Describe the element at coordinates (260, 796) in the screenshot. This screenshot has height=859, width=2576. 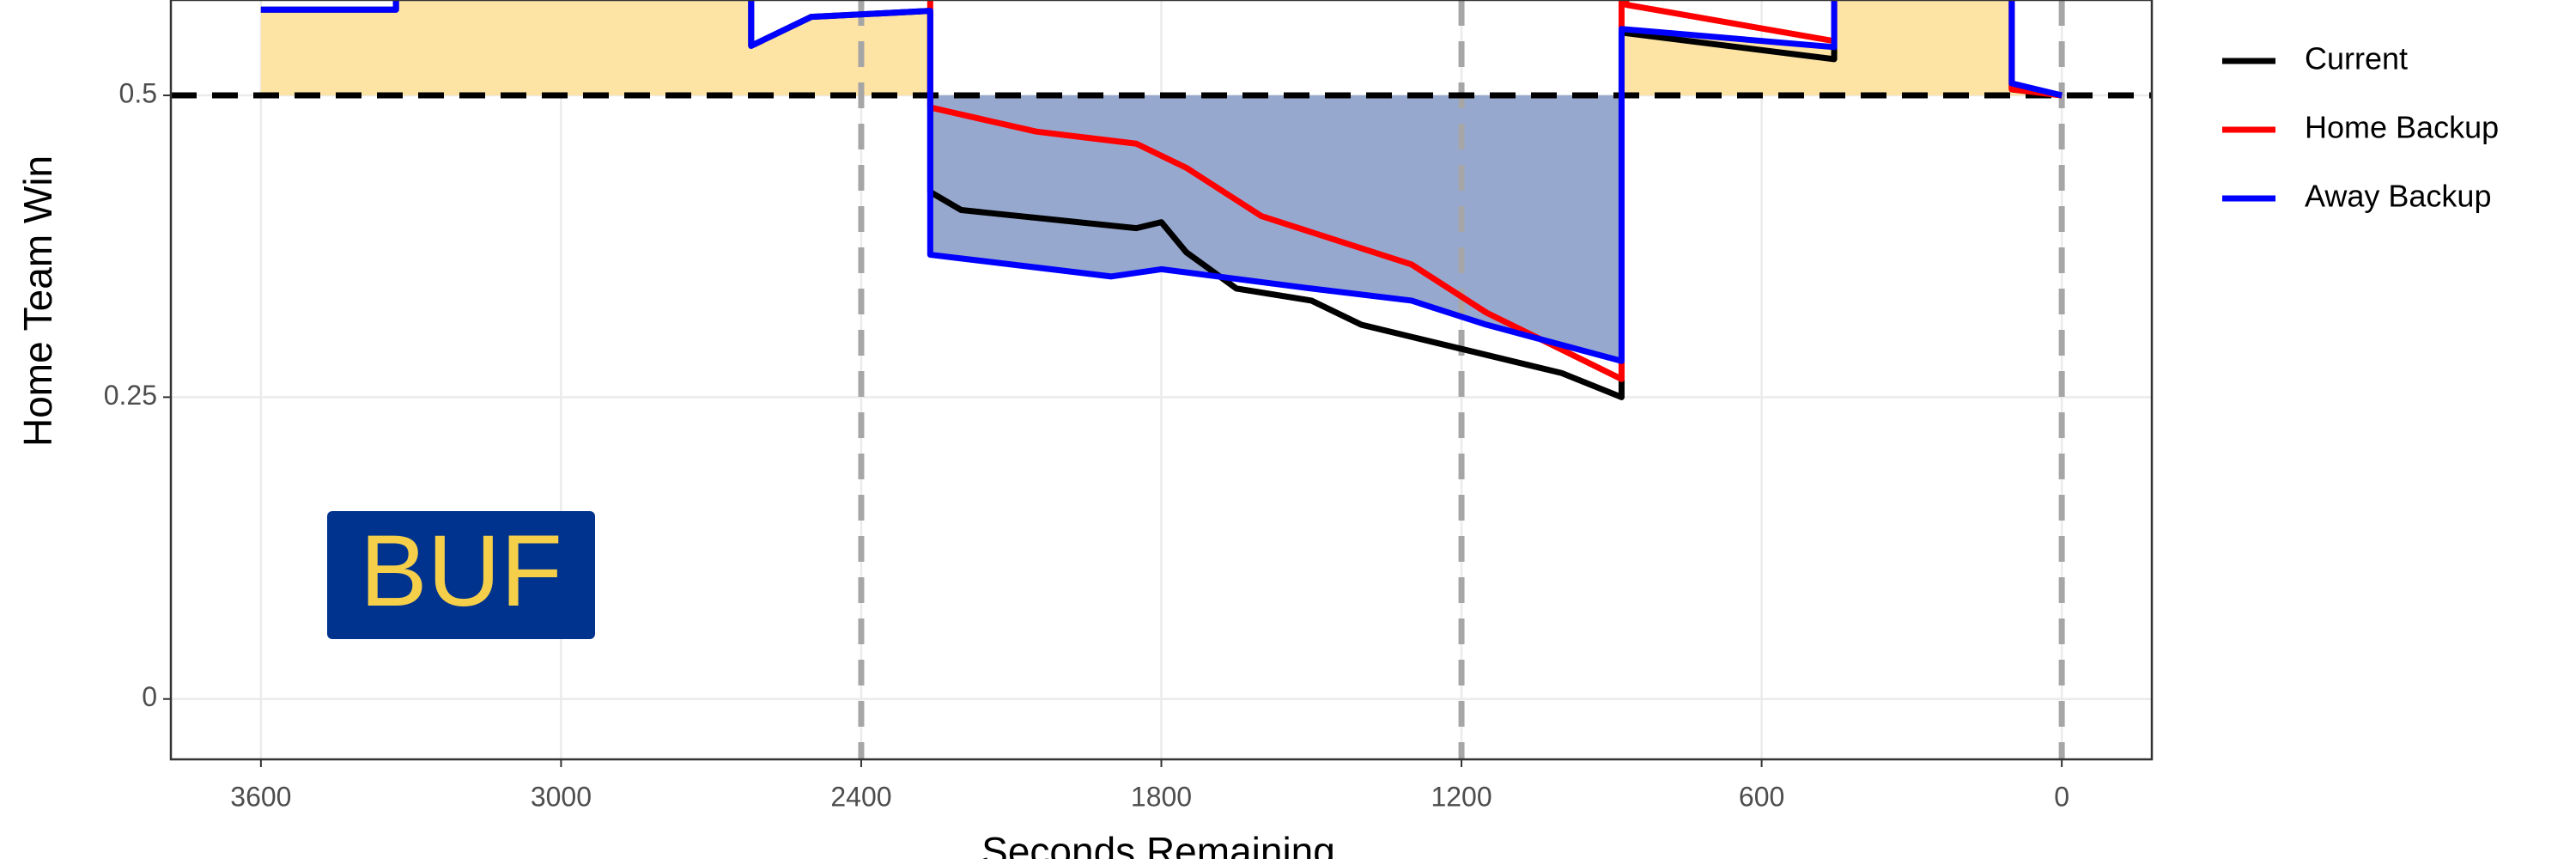
I see `x-tick-label: 3600` at that location.